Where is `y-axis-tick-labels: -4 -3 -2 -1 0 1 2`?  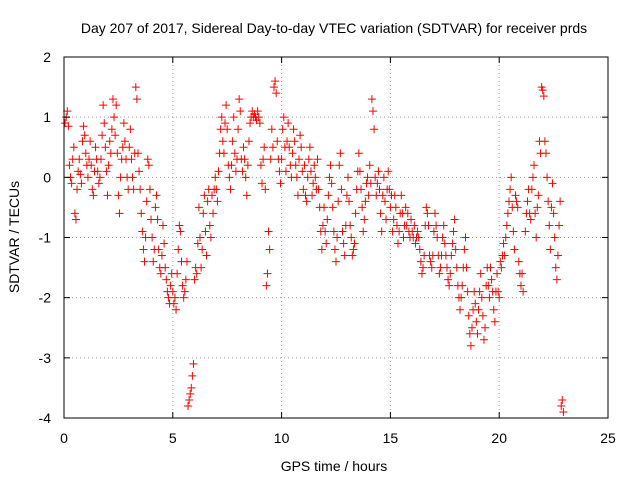 y-axis-tick-labels: -4 -3 -2 -1 0 1 2 is located at coordinates (45, 237).